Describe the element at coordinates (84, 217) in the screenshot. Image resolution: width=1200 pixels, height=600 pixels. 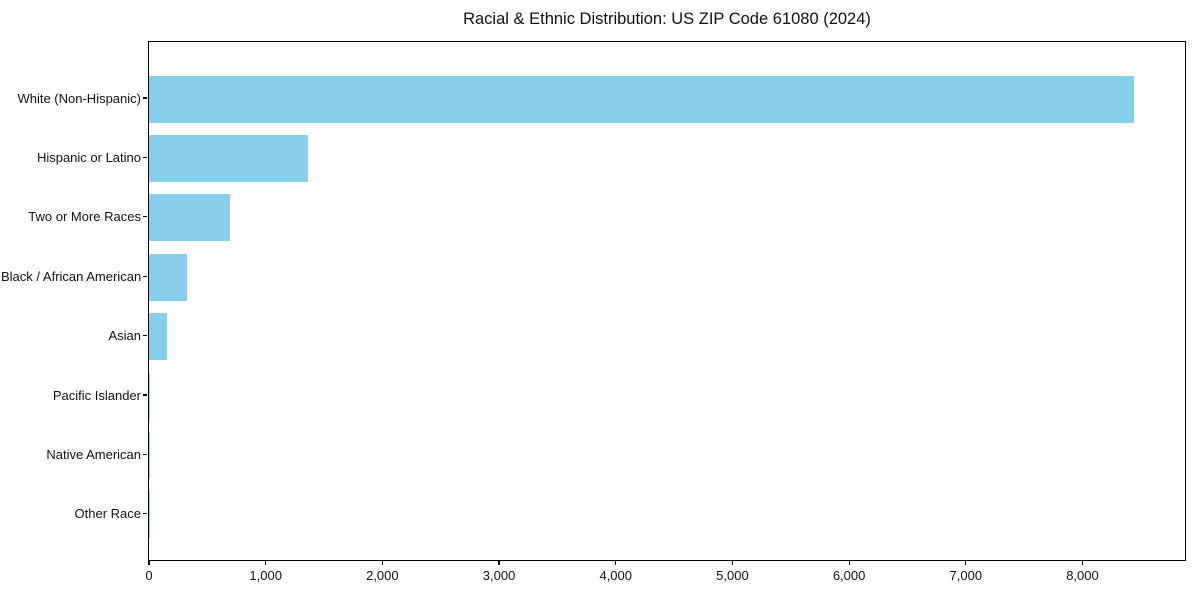
I see `y-tick-label: Two or More Races` at that location.